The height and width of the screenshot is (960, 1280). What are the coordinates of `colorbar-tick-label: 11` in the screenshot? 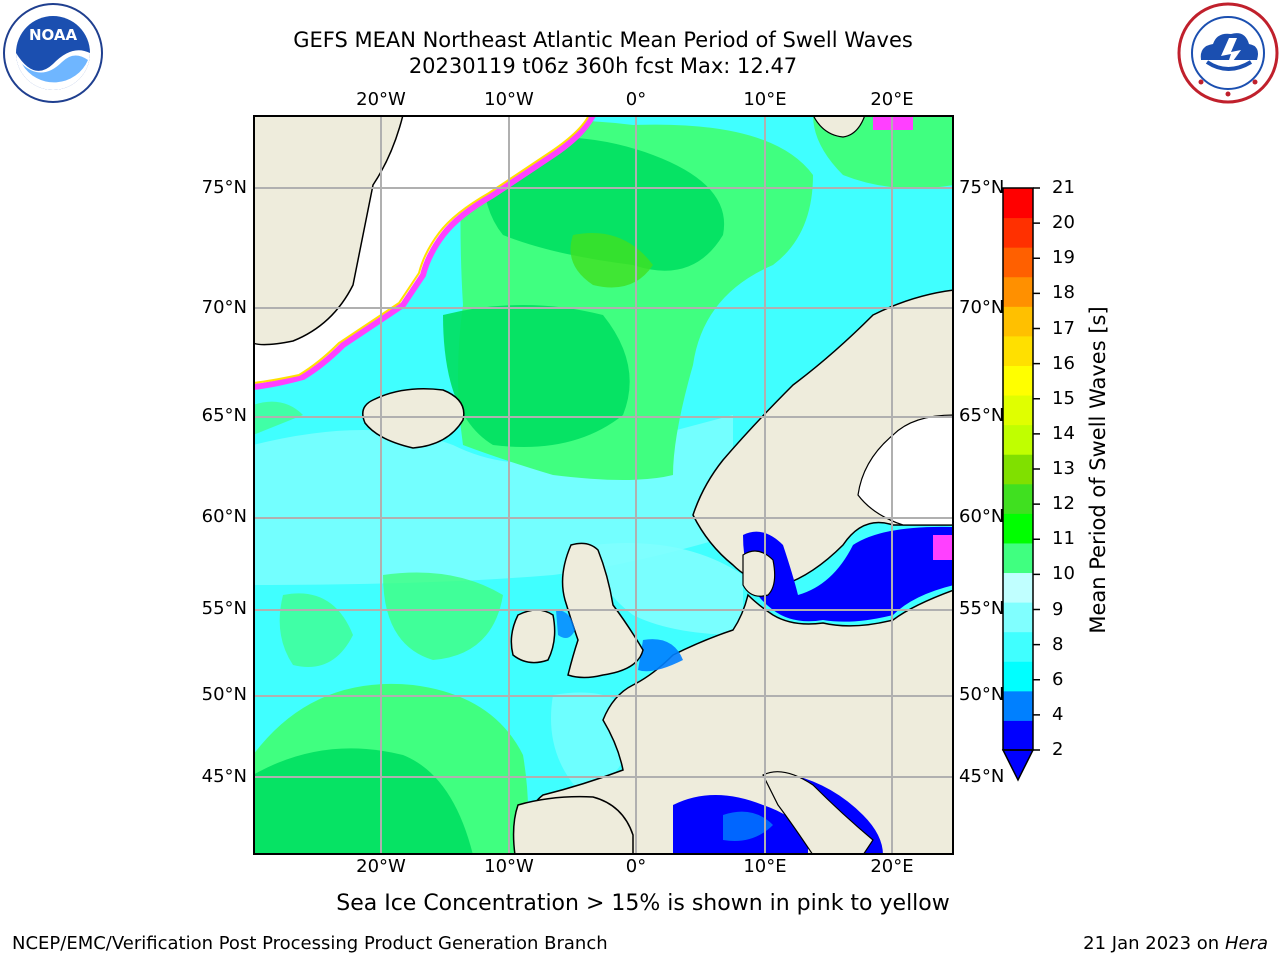 It's located at (1063, 539).